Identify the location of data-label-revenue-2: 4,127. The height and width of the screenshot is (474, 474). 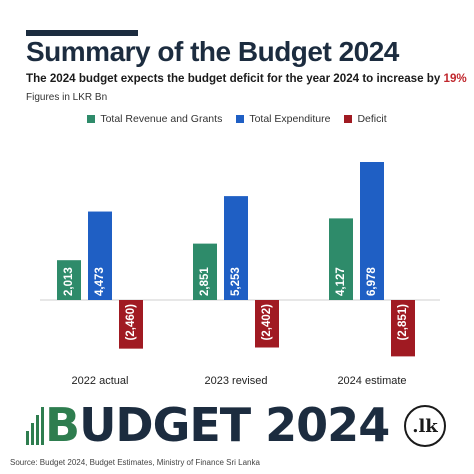
(341, 281).